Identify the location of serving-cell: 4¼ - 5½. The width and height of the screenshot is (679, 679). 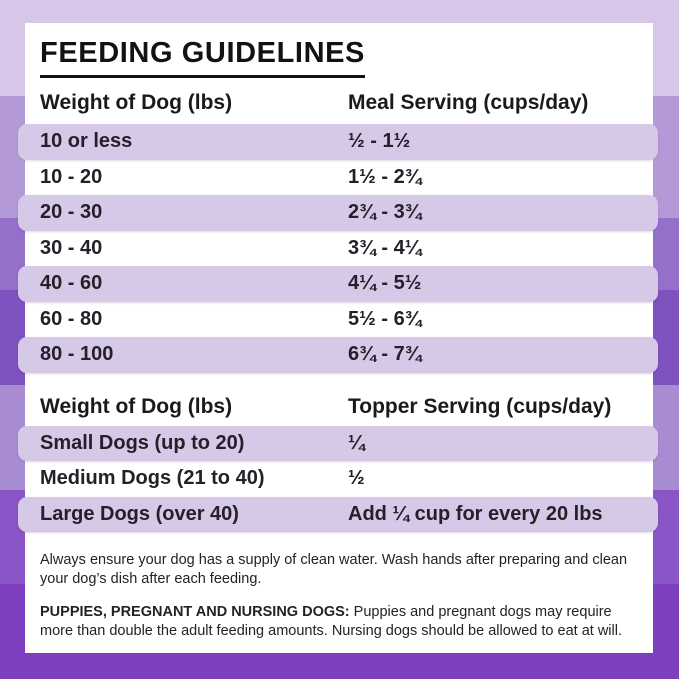
(385, 283).